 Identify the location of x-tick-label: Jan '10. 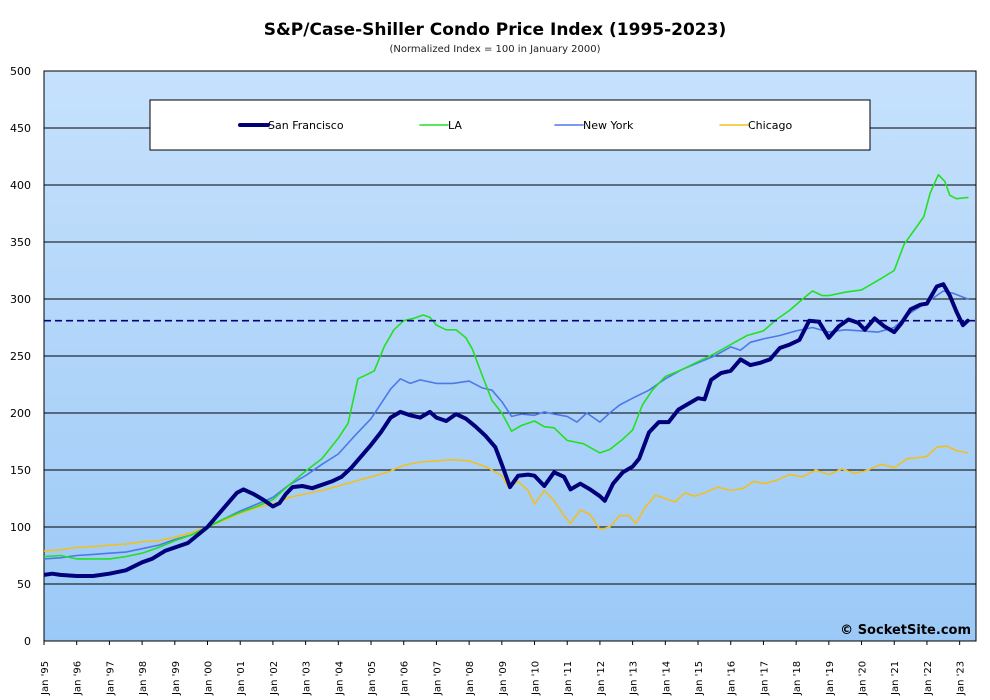
(536, 678).